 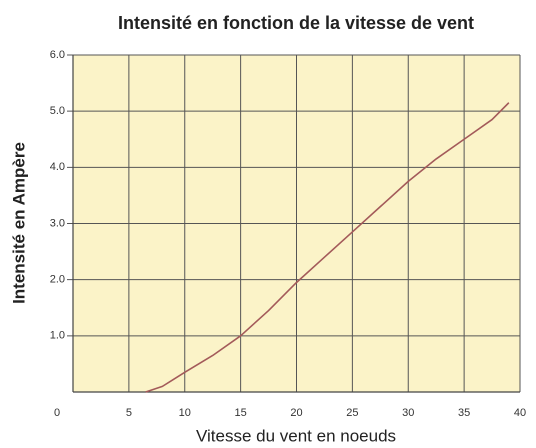 I want to click on x-tick-label: 40, so click(x=520, y=413).